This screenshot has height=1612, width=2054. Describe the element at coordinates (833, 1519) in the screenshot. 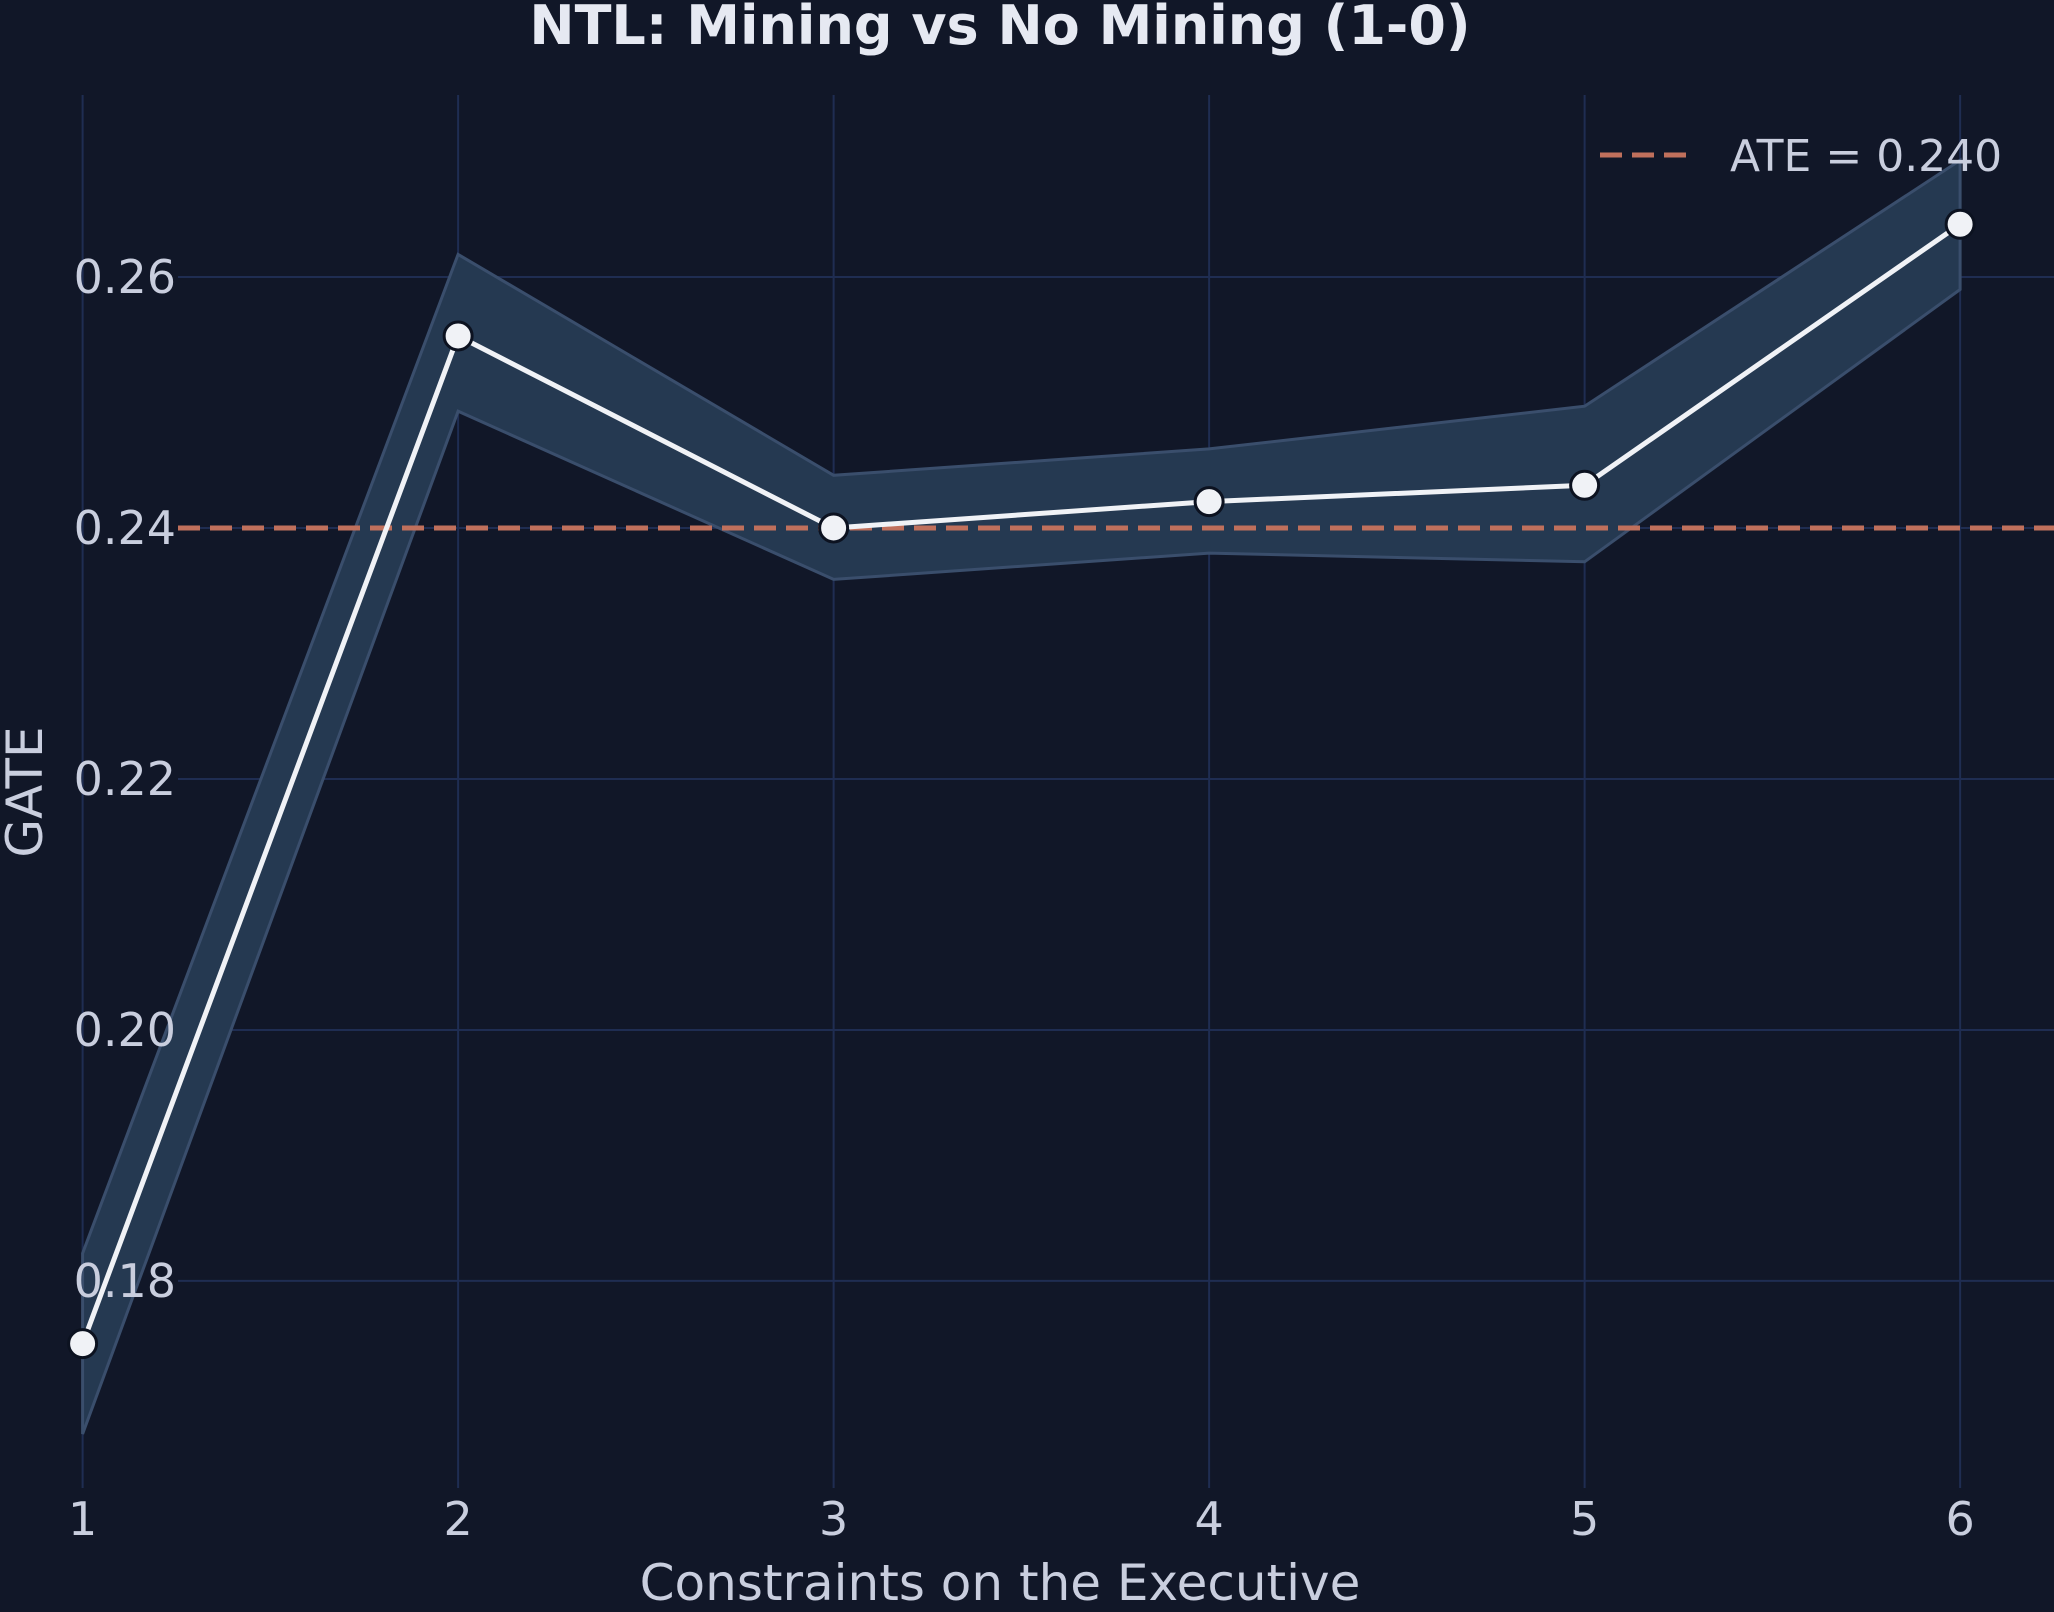

I see `x-tick-label-3: 3` at that location.